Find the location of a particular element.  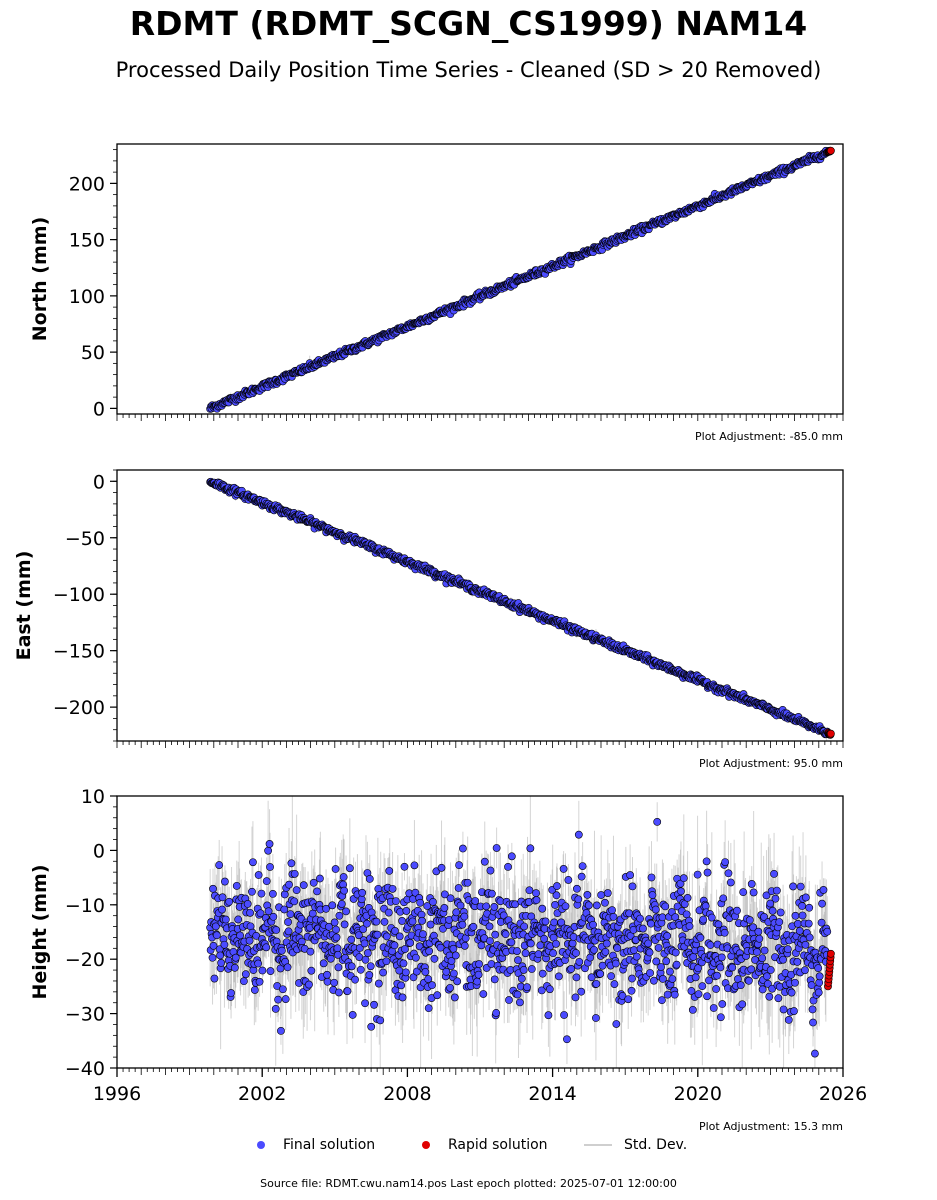

plot-adjustment-note: Plot Adjustment: -85.0 mm is located at coordinates (769, 436).